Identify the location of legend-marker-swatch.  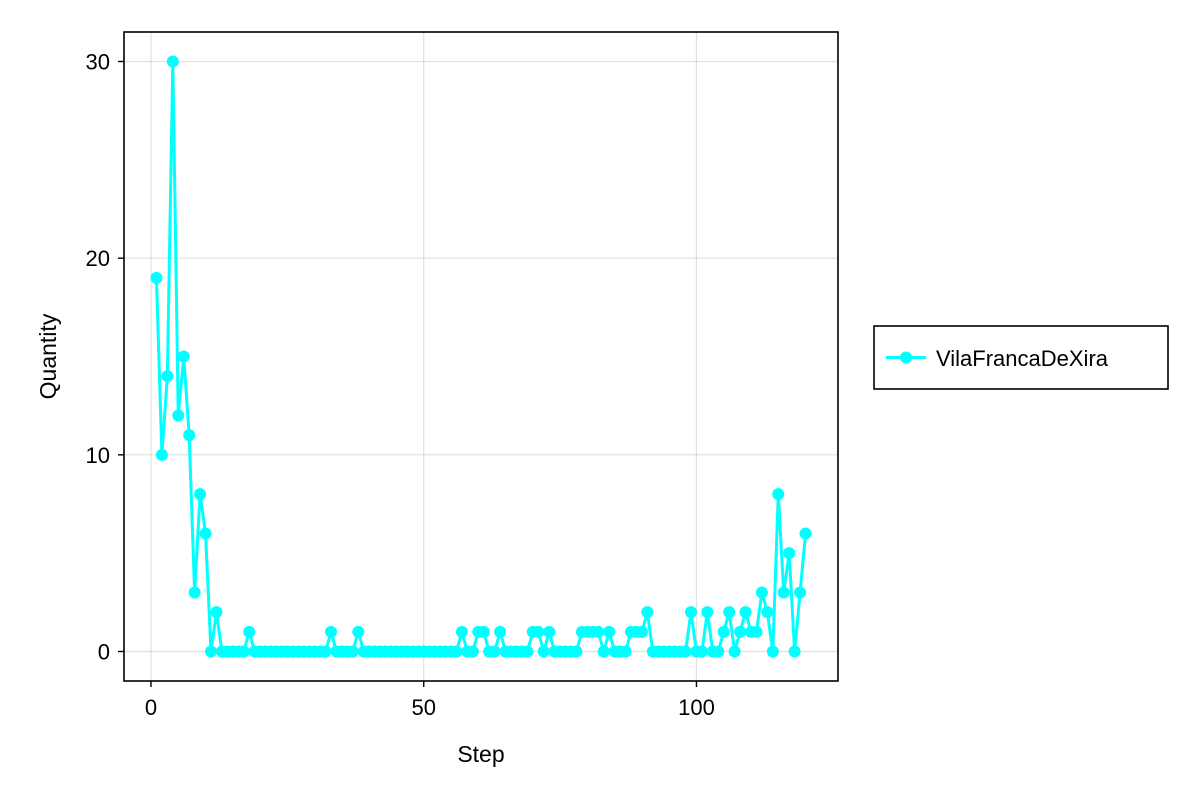
(906, 357).